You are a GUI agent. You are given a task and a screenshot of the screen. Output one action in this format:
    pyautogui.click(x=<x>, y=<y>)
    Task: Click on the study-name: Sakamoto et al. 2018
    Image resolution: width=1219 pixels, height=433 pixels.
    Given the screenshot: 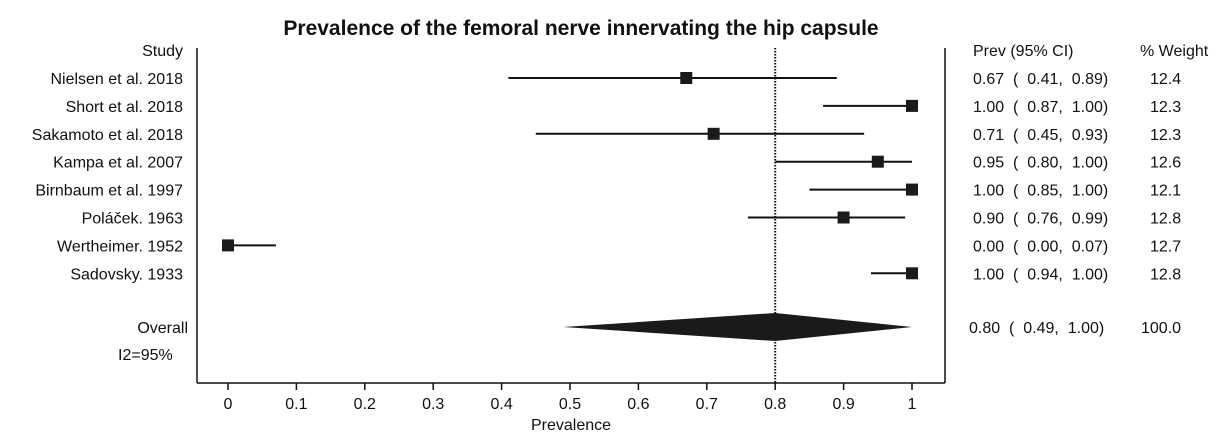 What is the action you would take?
    pyautogui.click(x=107, y=135)
    